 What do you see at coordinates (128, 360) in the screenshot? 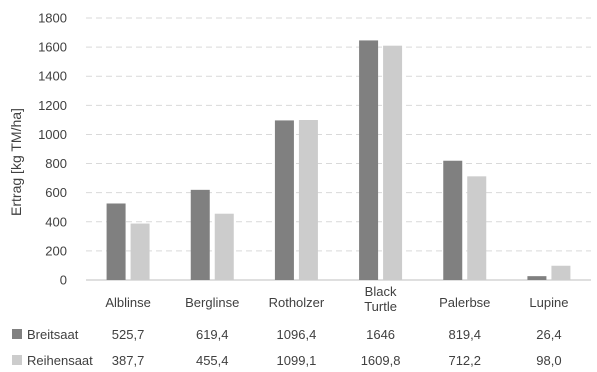
I see `table-value: 387,7` at bounding box center [128, 360].